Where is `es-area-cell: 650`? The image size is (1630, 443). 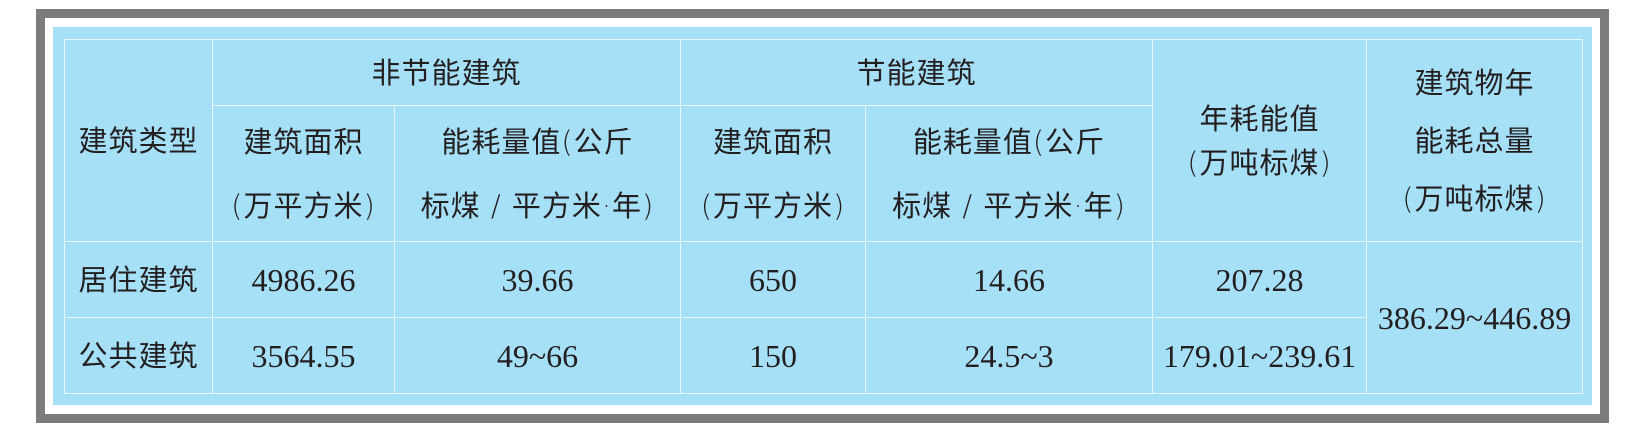 es-area-cell: 650 is located at coordinates (773, 279).